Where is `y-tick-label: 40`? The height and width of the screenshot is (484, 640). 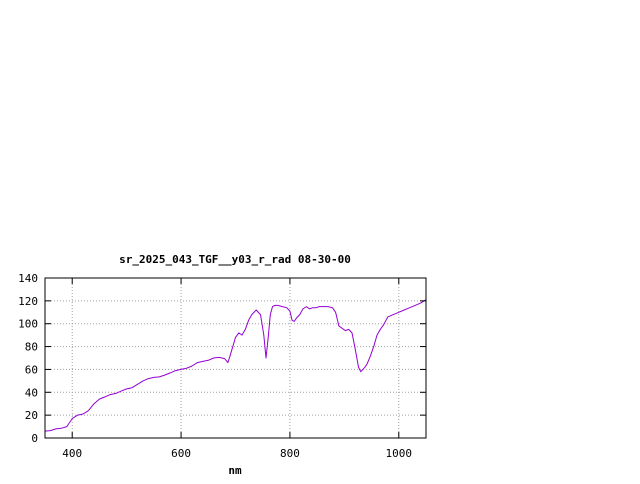
y-tick-label: 40 is located at coordinates (31, 392).